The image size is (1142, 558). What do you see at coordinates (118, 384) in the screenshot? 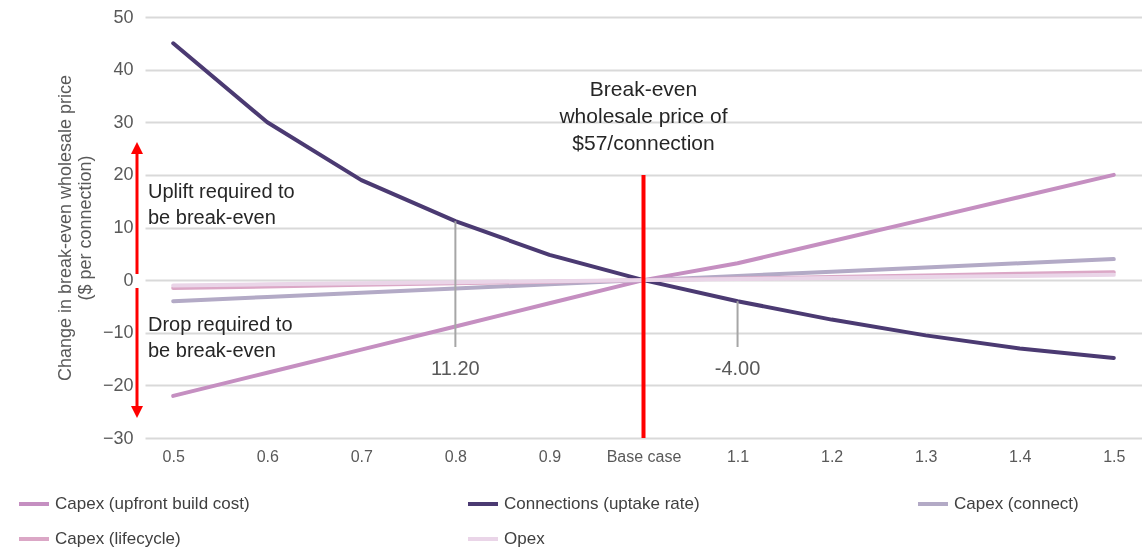
I see `y-tick-label: −20` at bounding box center [118, 384].